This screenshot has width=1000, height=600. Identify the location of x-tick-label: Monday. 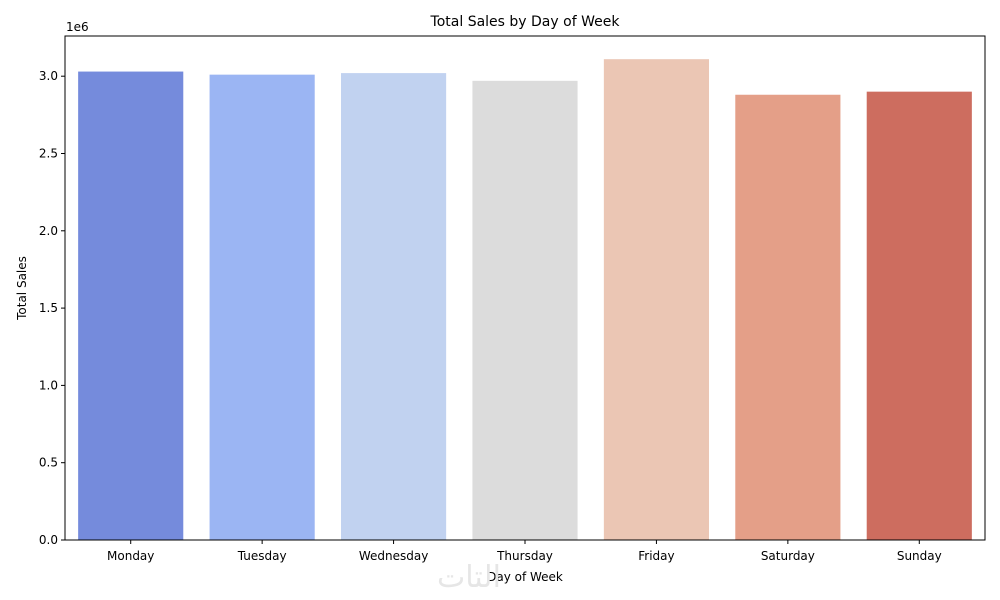
(130, 556).